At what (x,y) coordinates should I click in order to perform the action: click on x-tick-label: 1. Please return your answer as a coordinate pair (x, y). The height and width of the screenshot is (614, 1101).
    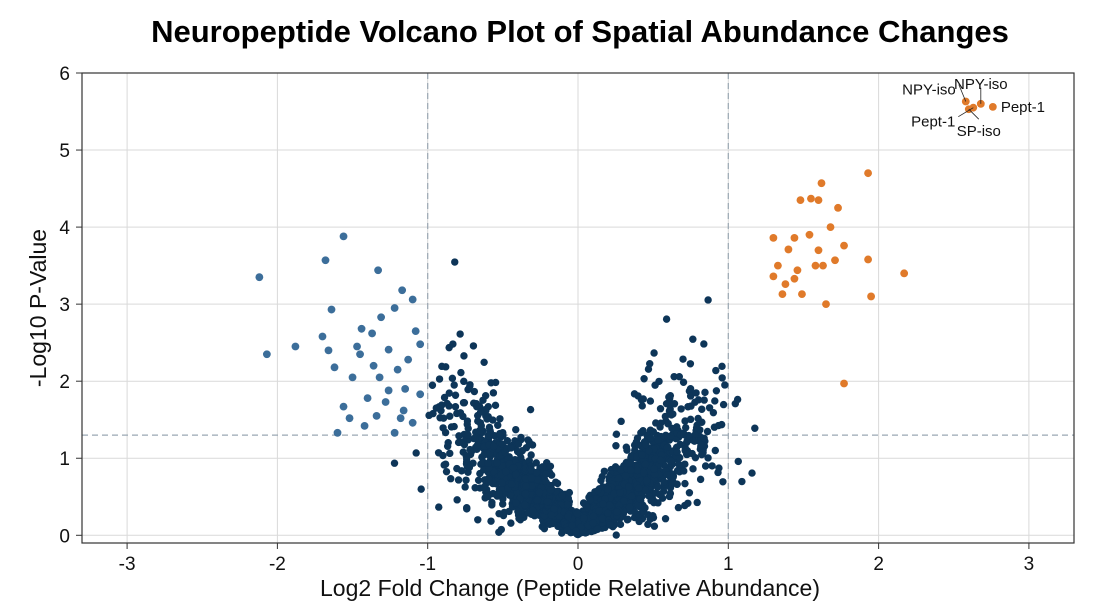
    Looking at the image, I should click on (728, 564).